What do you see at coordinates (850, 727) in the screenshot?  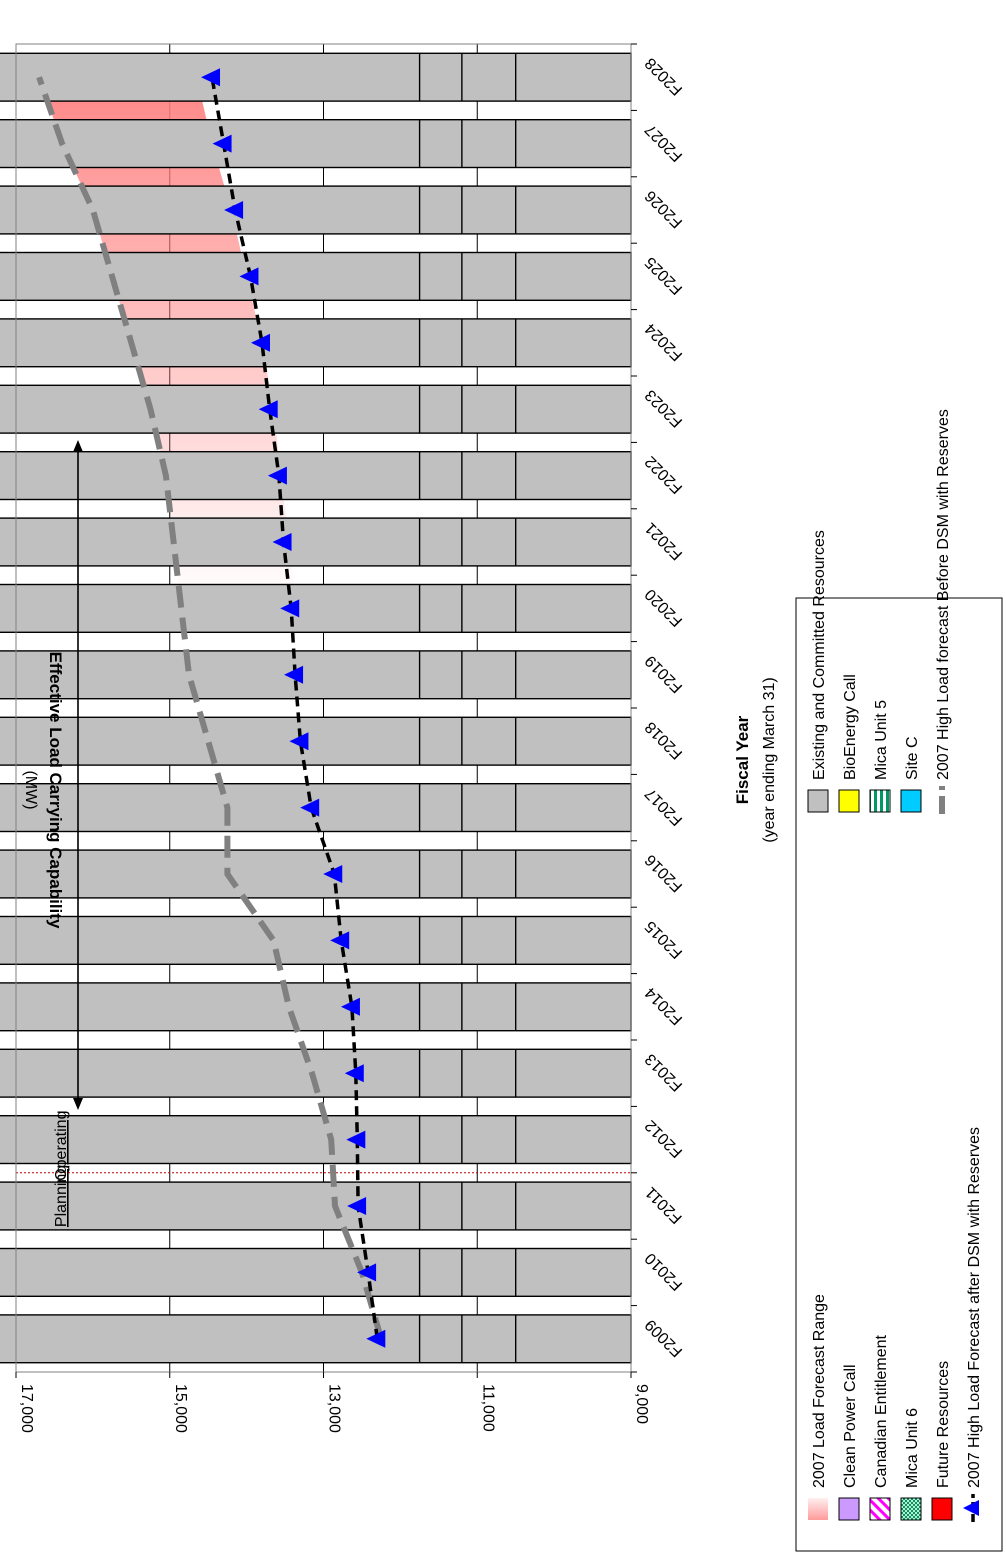 I see `legend-label: BioEnergy Call` at bounding box center [850, 727].